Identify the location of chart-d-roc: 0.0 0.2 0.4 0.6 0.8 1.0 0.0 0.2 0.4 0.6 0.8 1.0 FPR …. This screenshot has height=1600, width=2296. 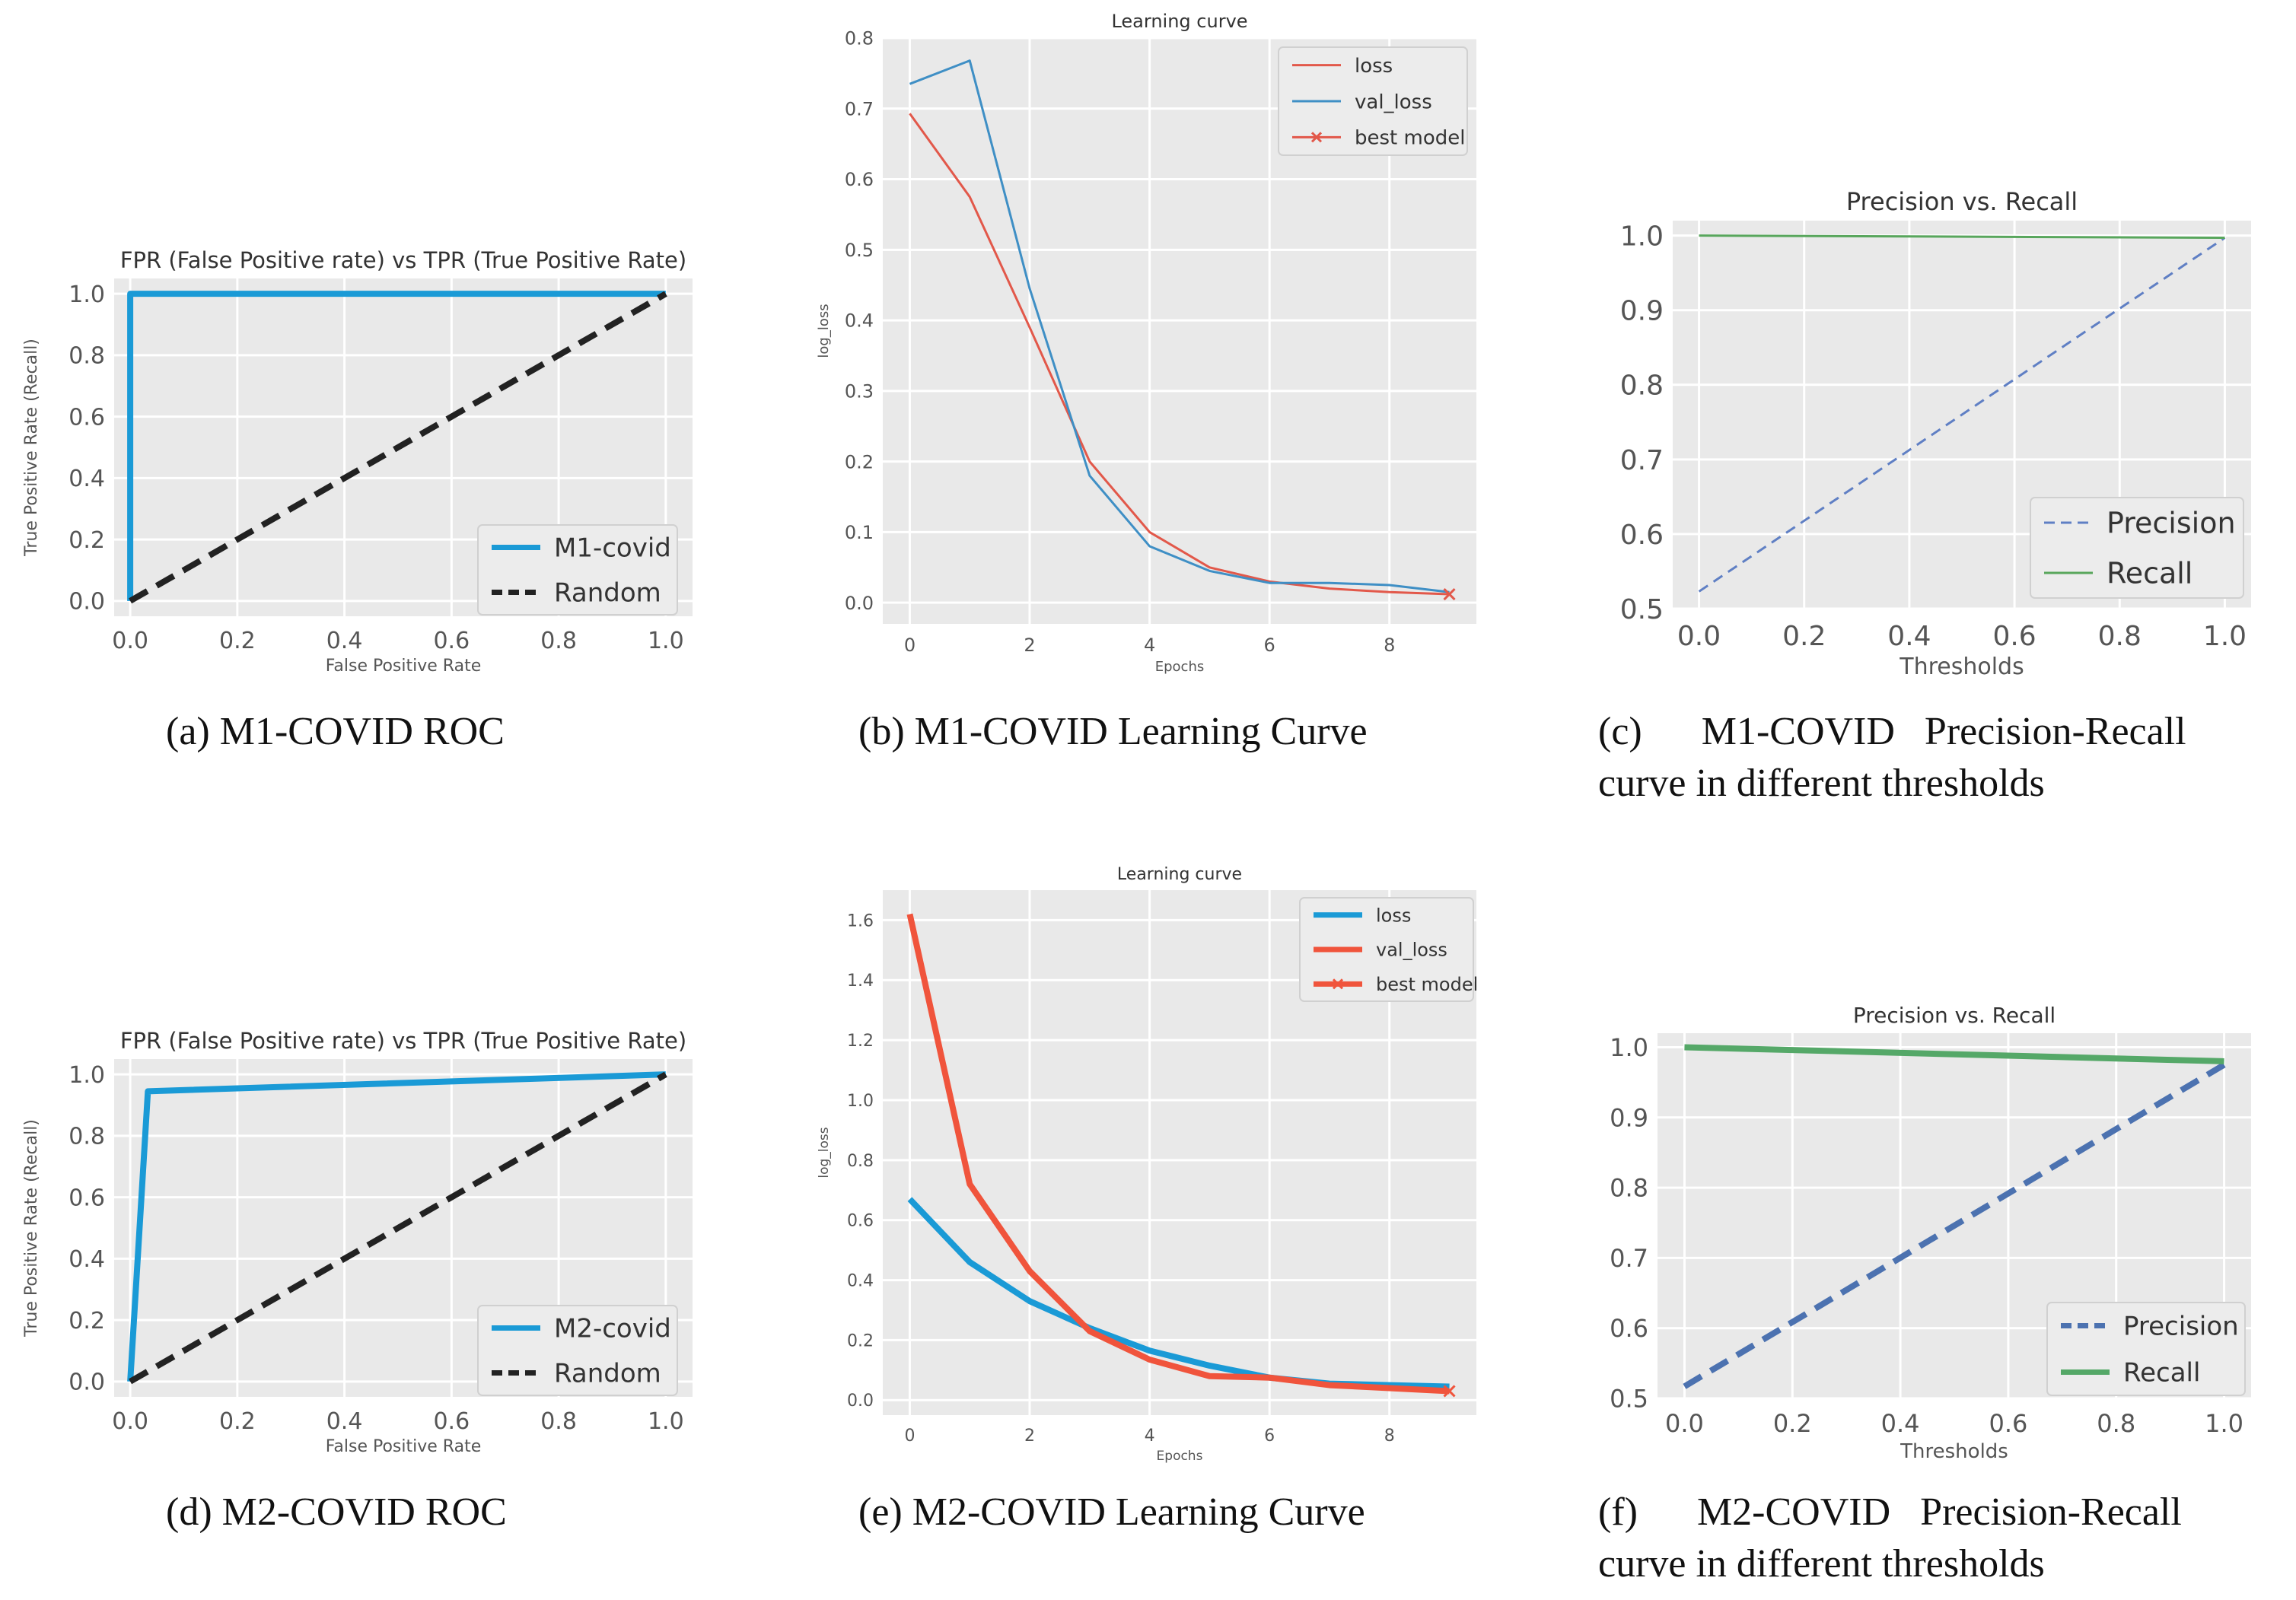
(357, 1242).